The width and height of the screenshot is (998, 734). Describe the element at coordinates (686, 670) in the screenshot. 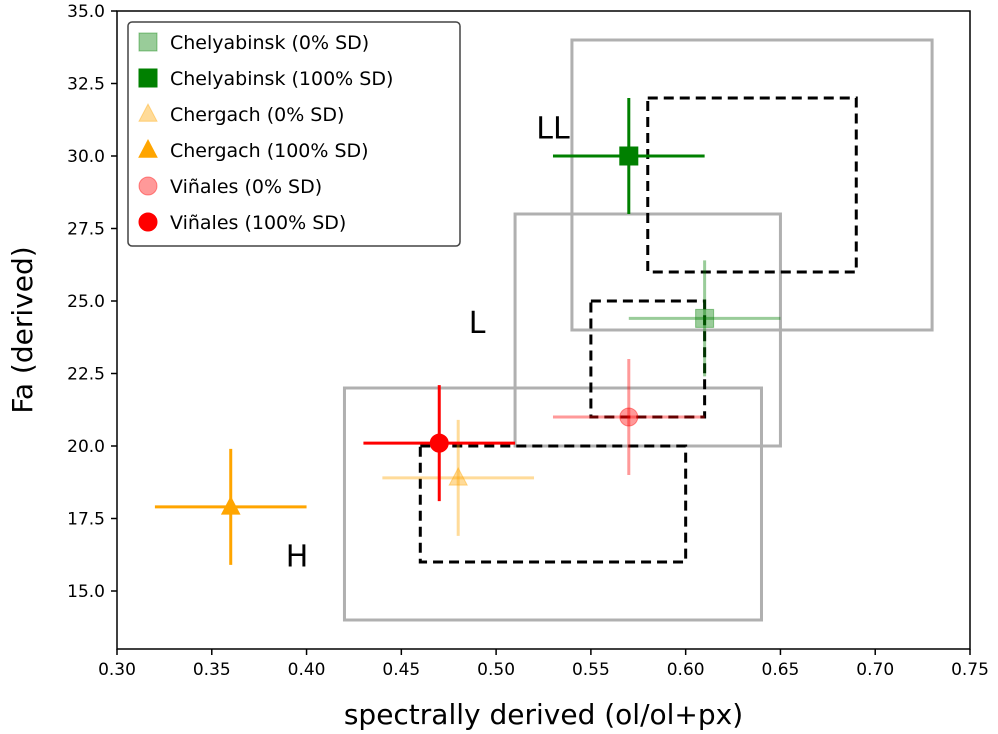

I see `x-tick-label: 0.60` at that location.